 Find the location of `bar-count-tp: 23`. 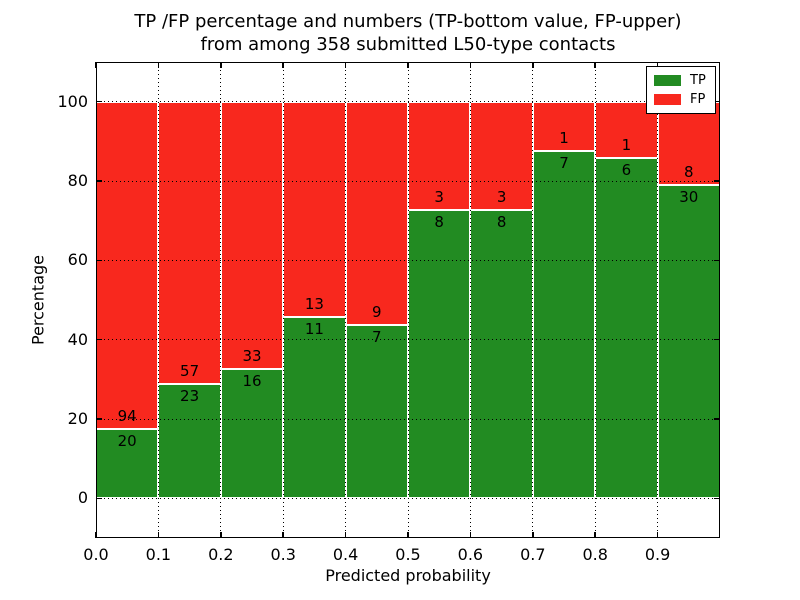

bar-count-tp: 23 is located at coordinates (190, 396).